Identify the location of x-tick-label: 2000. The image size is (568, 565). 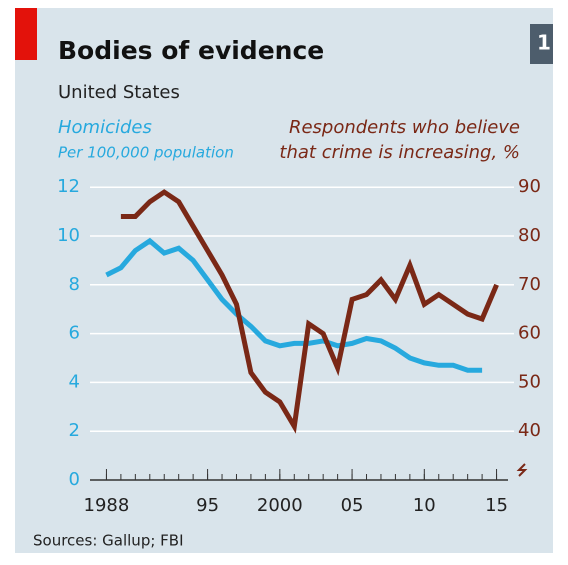
(280, 505).